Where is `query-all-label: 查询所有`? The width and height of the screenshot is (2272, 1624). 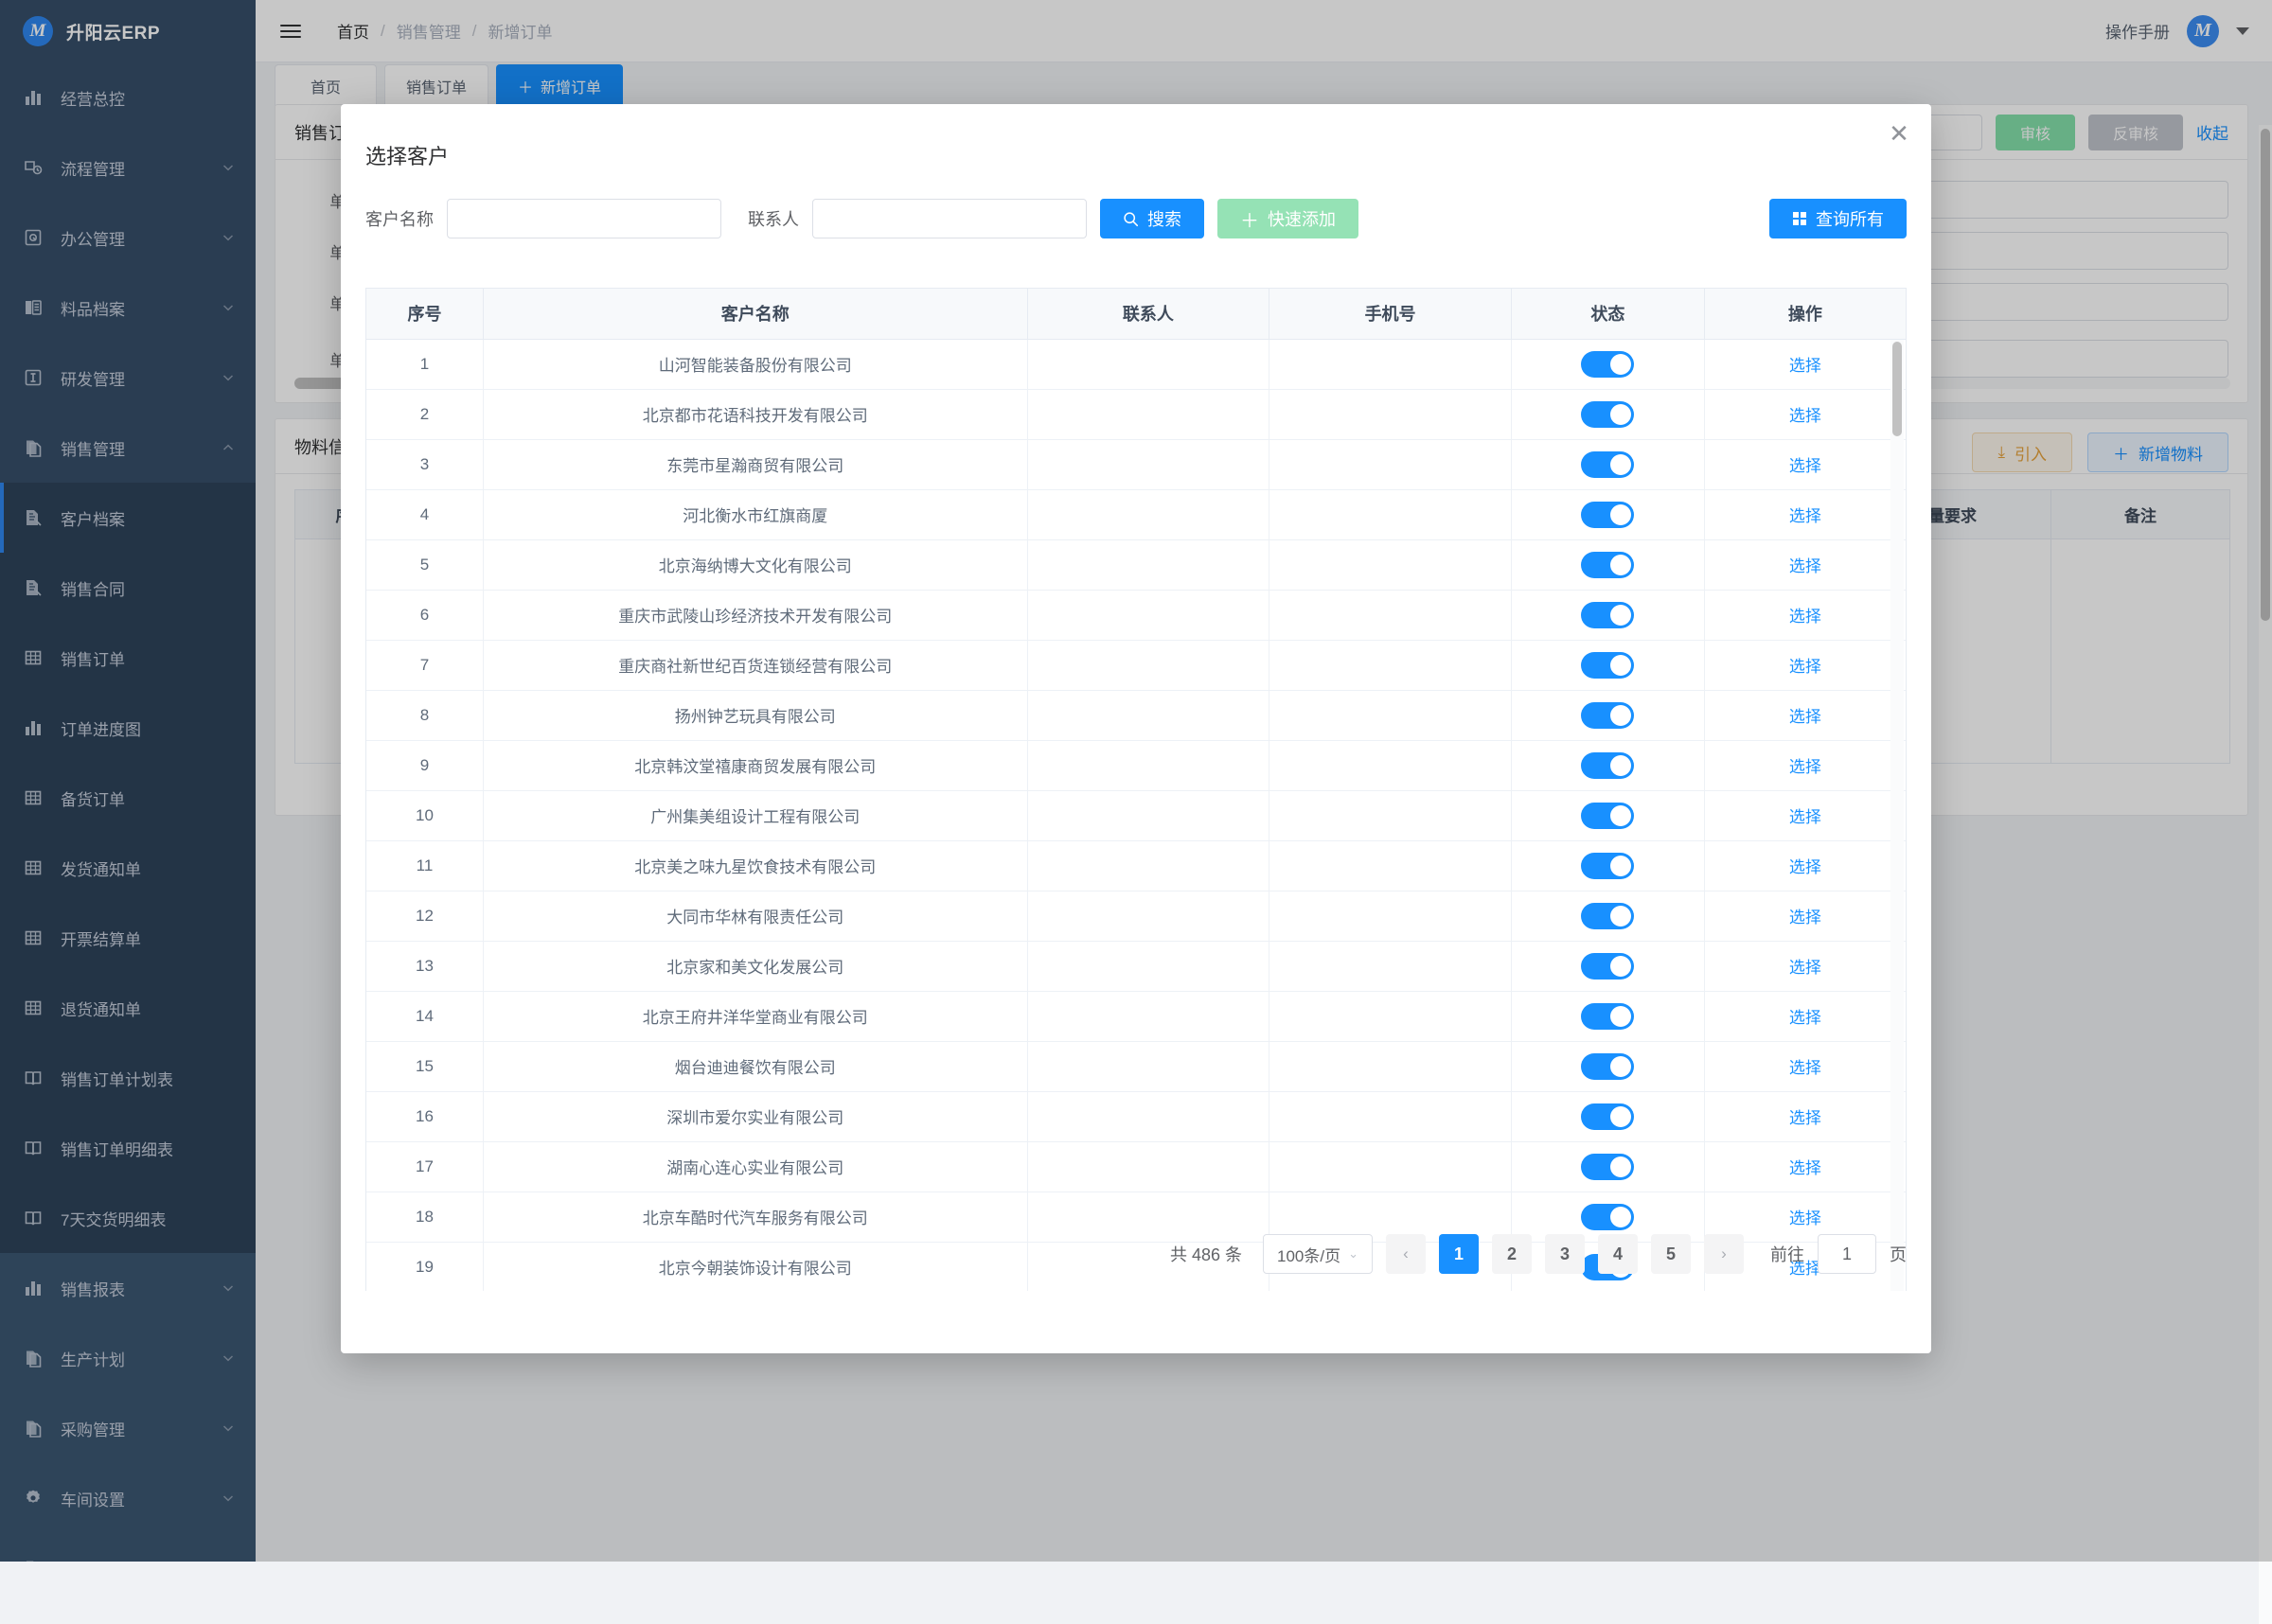
query-all-label: 查询所有 is located at coordinates (1850, 219).